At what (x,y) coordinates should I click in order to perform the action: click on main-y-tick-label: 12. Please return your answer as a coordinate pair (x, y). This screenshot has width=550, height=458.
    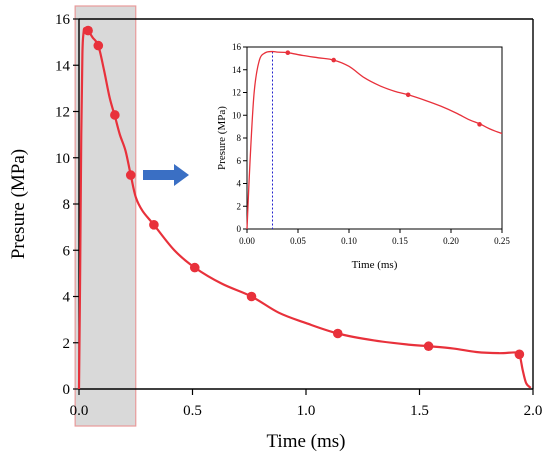
    Looking at the image, I should click on (62, 113).